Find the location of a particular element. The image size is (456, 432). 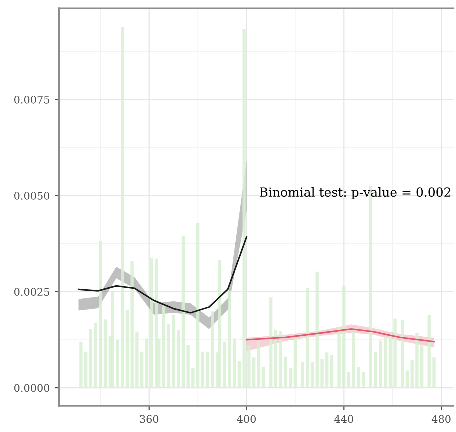

y-tick-label: 0.0050 is located at coordinates (32, 196).